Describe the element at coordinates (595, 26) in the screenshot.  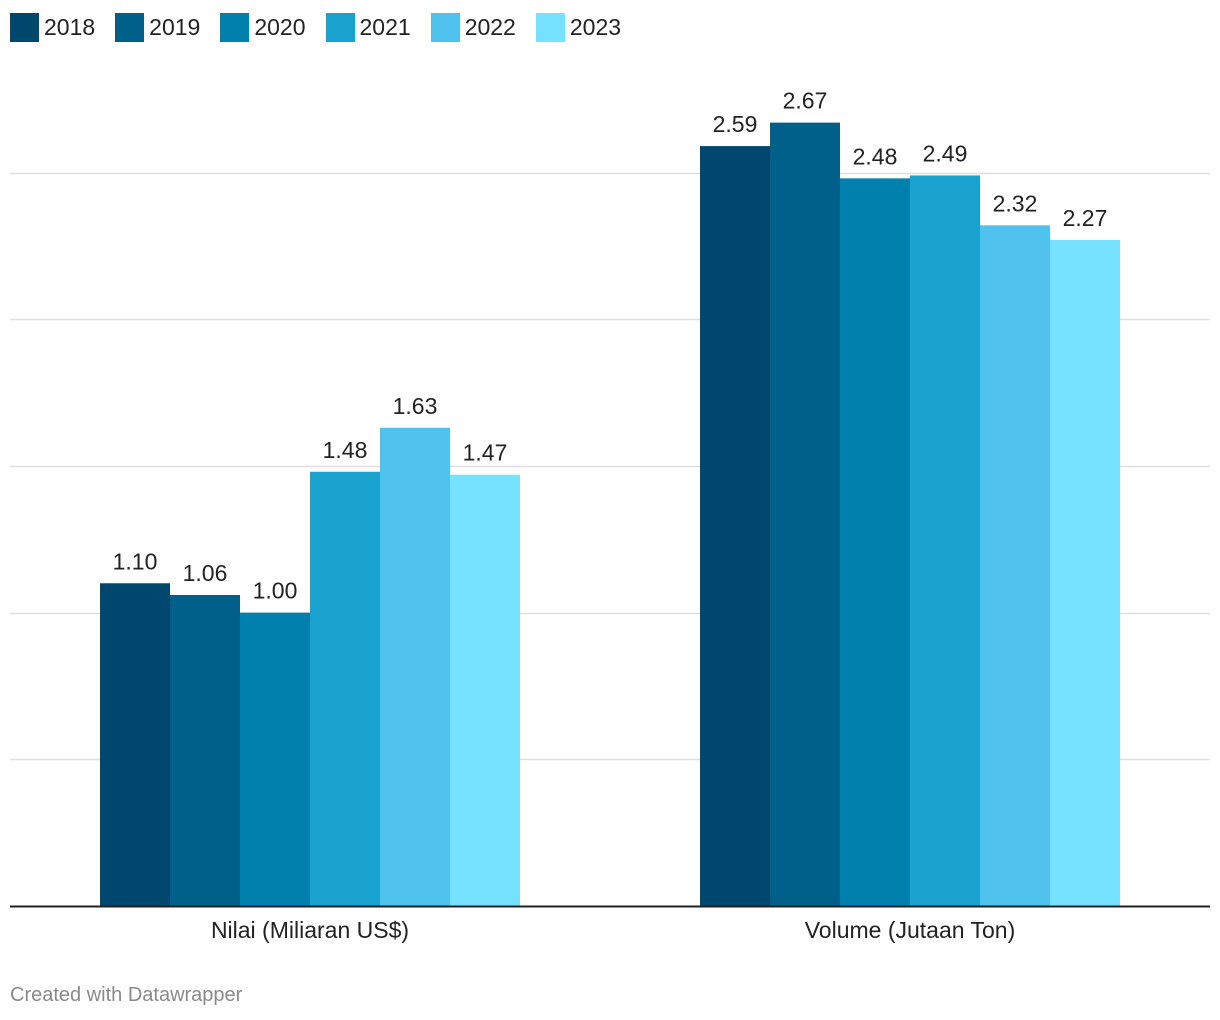
I see `legend-label: 2023` at that location.